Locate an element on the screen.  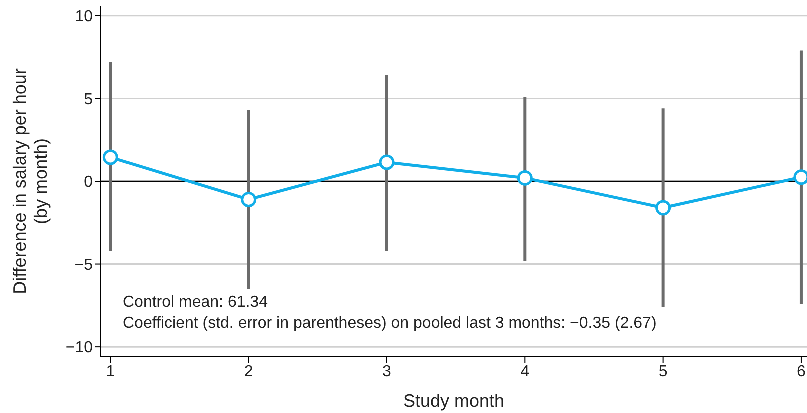
x-tick-label: 2 is located at coordinates (249, 371).